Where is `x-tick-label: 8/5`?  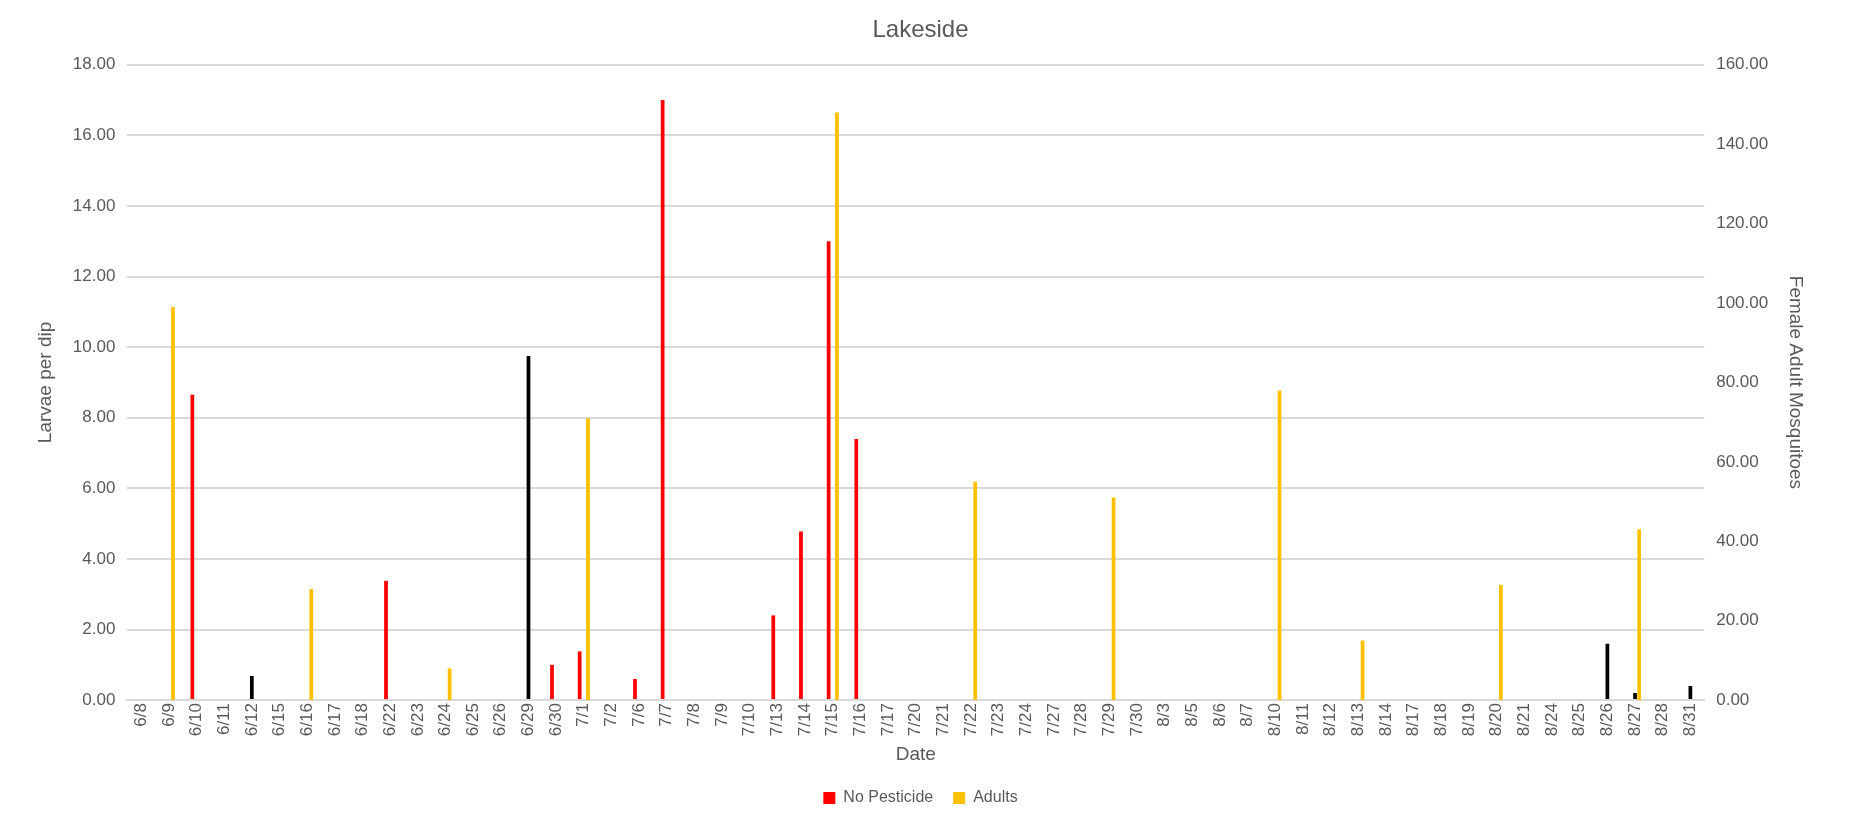 x-tick-label: 8/5 is located at coordinates (1192, 715).